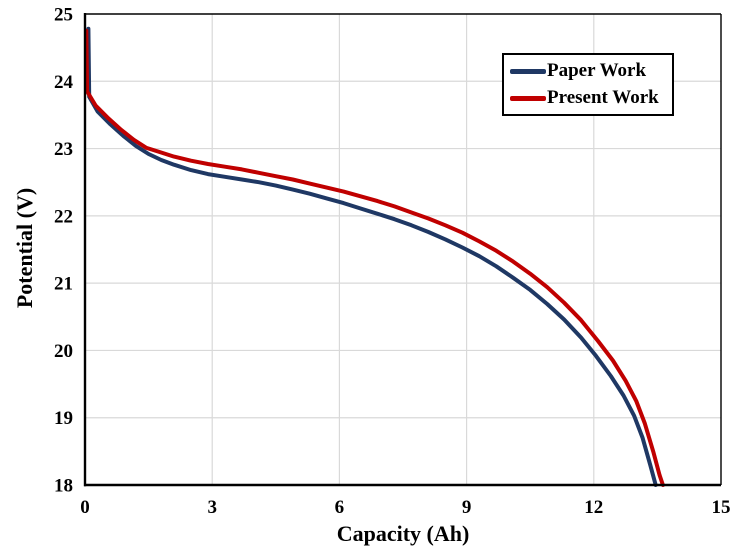  I want to click on legend-label: Present Work, so click(603, 97).